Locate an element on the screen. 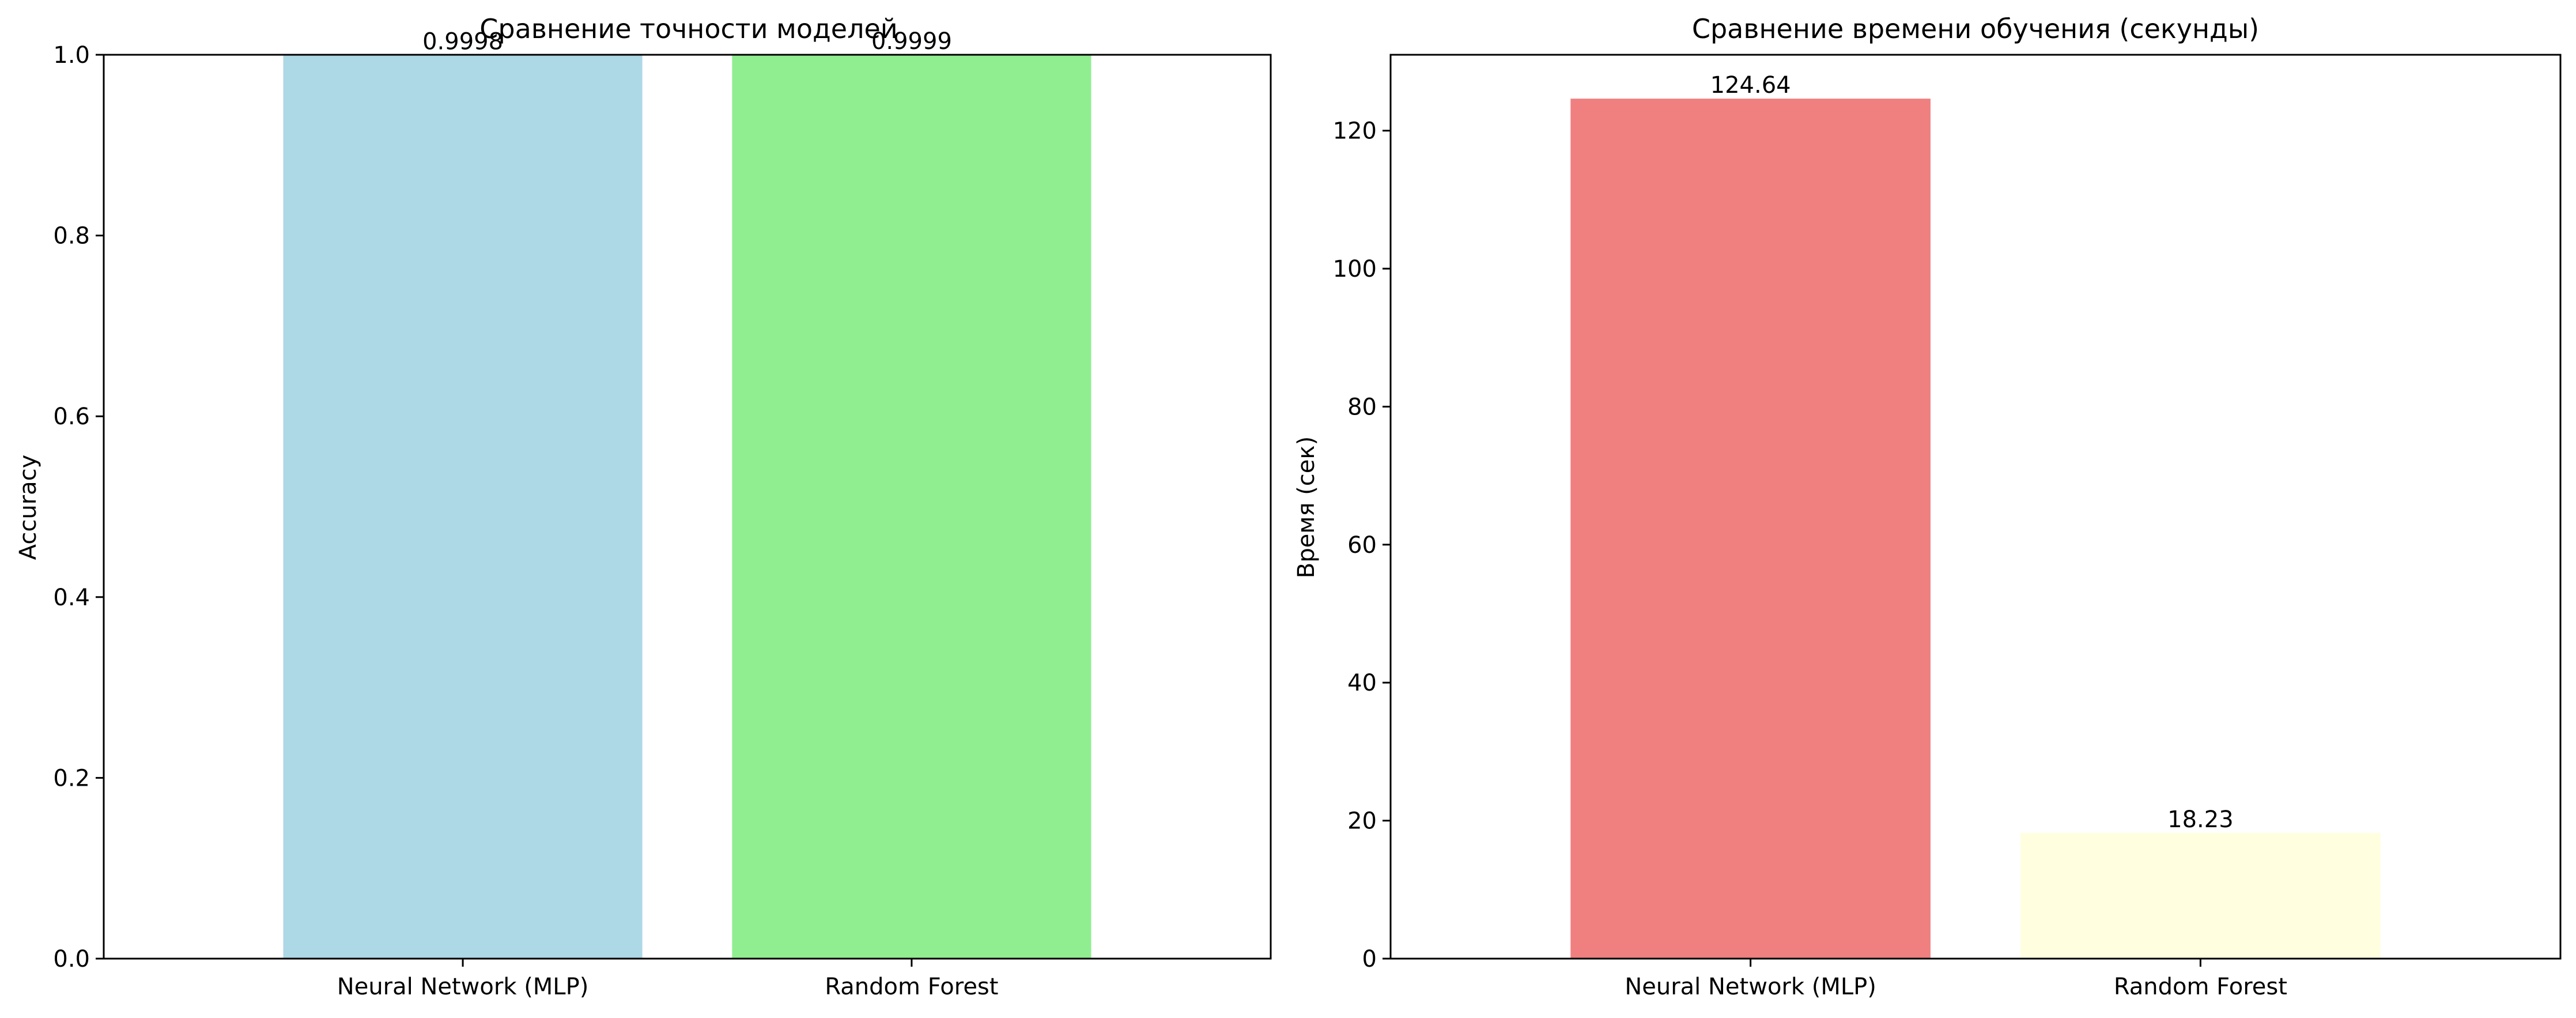 This screenshot has height=1018, width=2576. data-label-0: 124.64 is located at coordinates (1750, 85).